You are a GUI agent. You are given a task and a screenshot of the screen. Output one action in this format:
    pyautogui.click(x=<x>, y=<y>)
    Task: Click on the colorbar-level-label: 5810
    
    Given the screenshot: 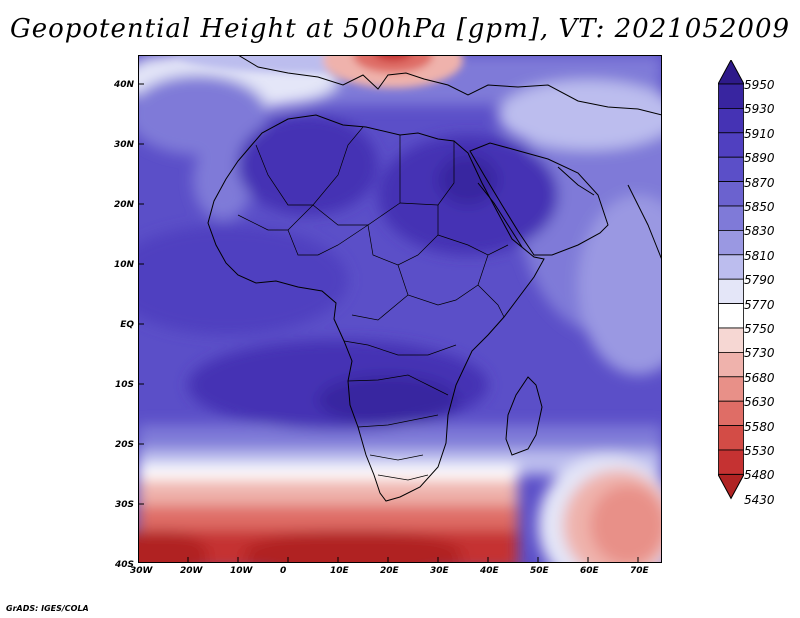 What is the action you would take?
    pyautogui.click(x=759, y=255)
    